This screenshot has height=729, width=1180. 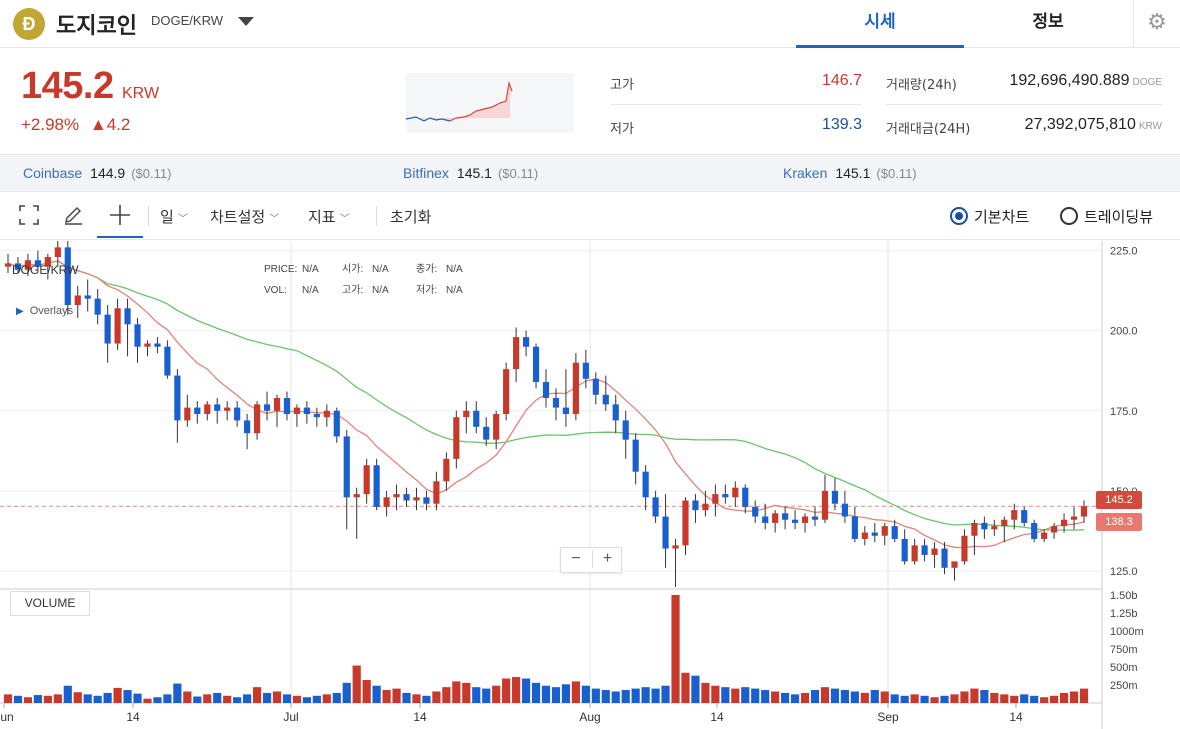 What do you see at coordinates (97, 173) in the screenshot?
I see `exchange-coinbase: Coinbase 144.9 ($0.11)` at bounding box center [97, 173].